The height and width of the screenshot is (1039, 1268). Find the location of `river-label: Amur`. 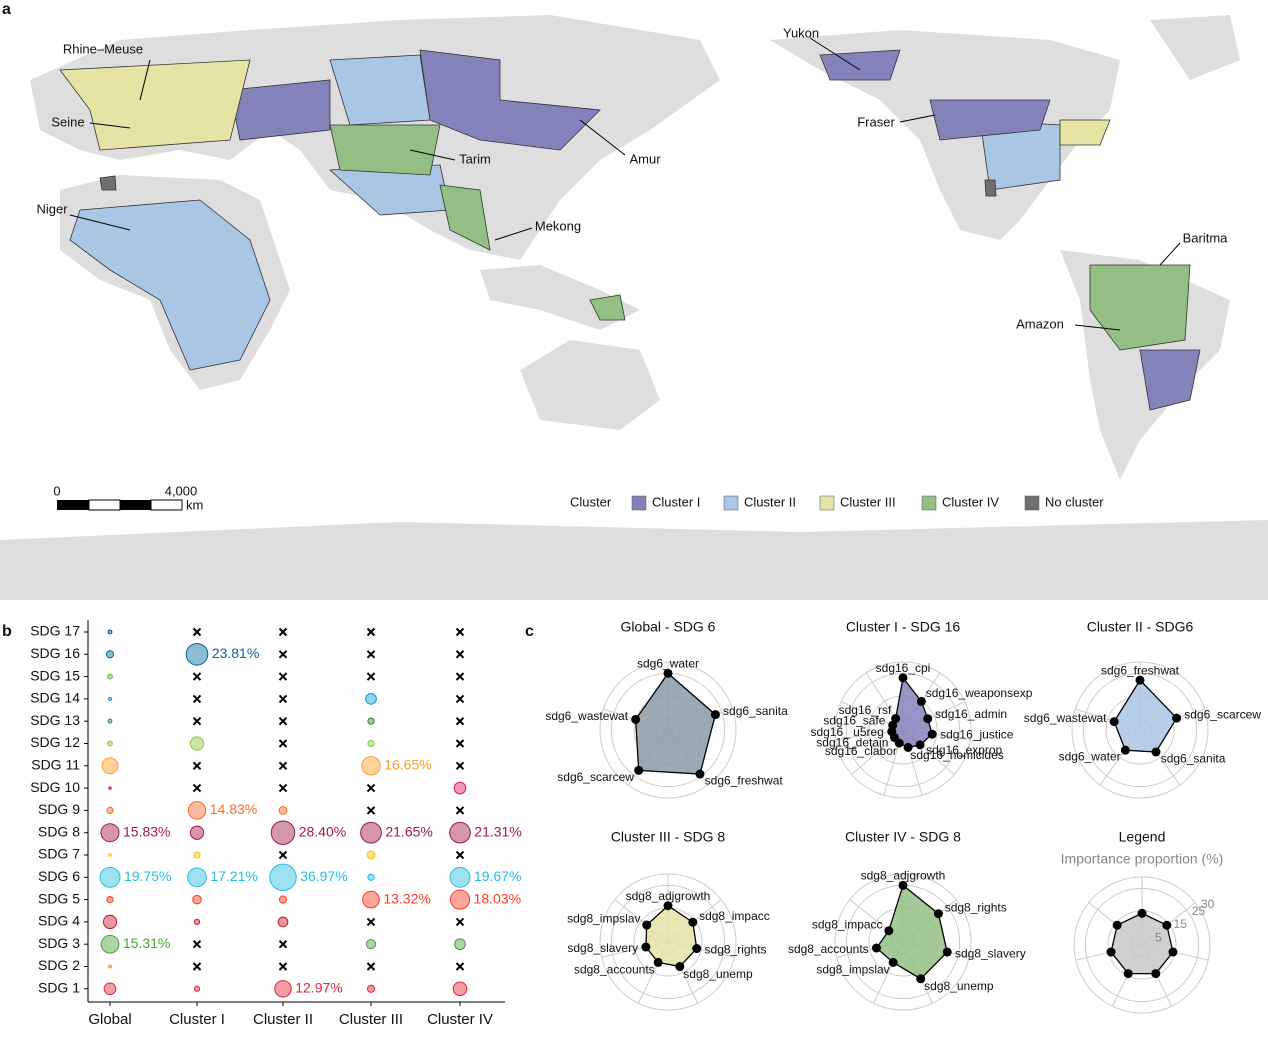

river-label: Amur is located at coordinates (645, 158).